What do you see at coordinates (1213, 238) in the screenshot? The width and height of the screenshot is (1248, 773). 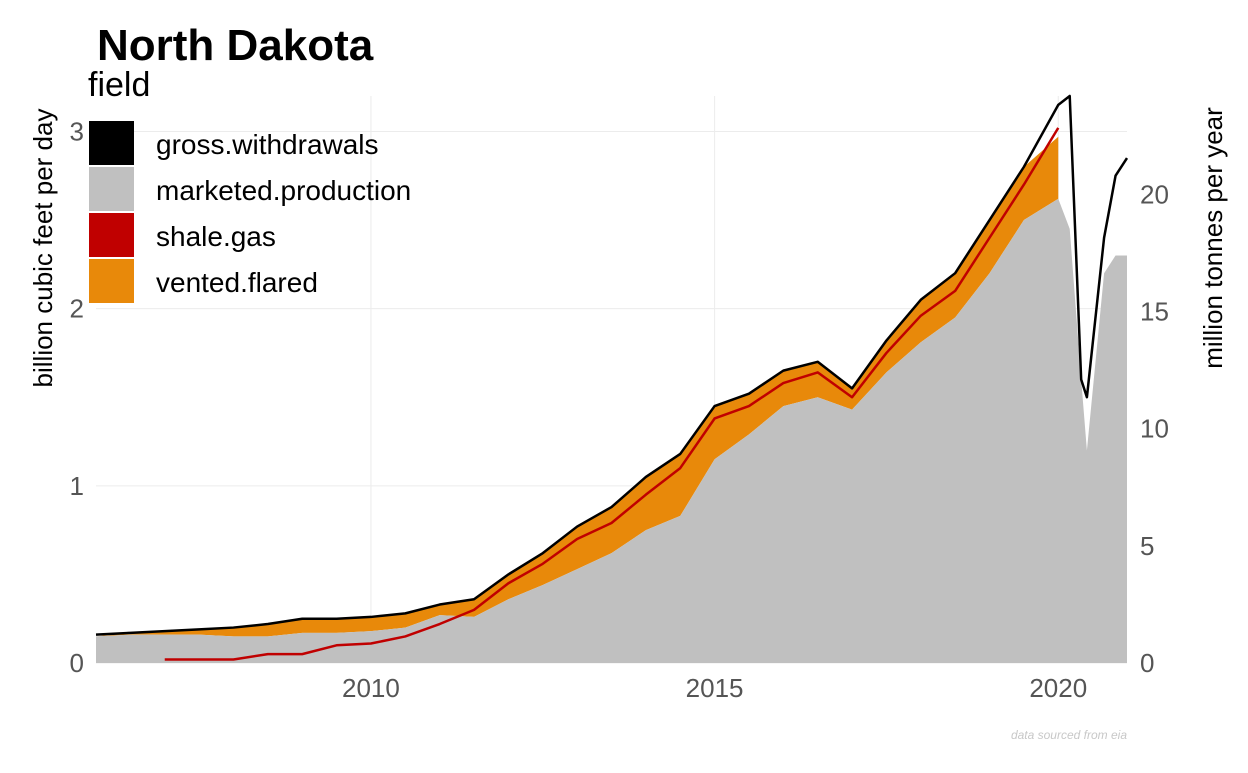 I see `y-axis-right-label: million tonnes per year` at bounding box center [1213, 238].